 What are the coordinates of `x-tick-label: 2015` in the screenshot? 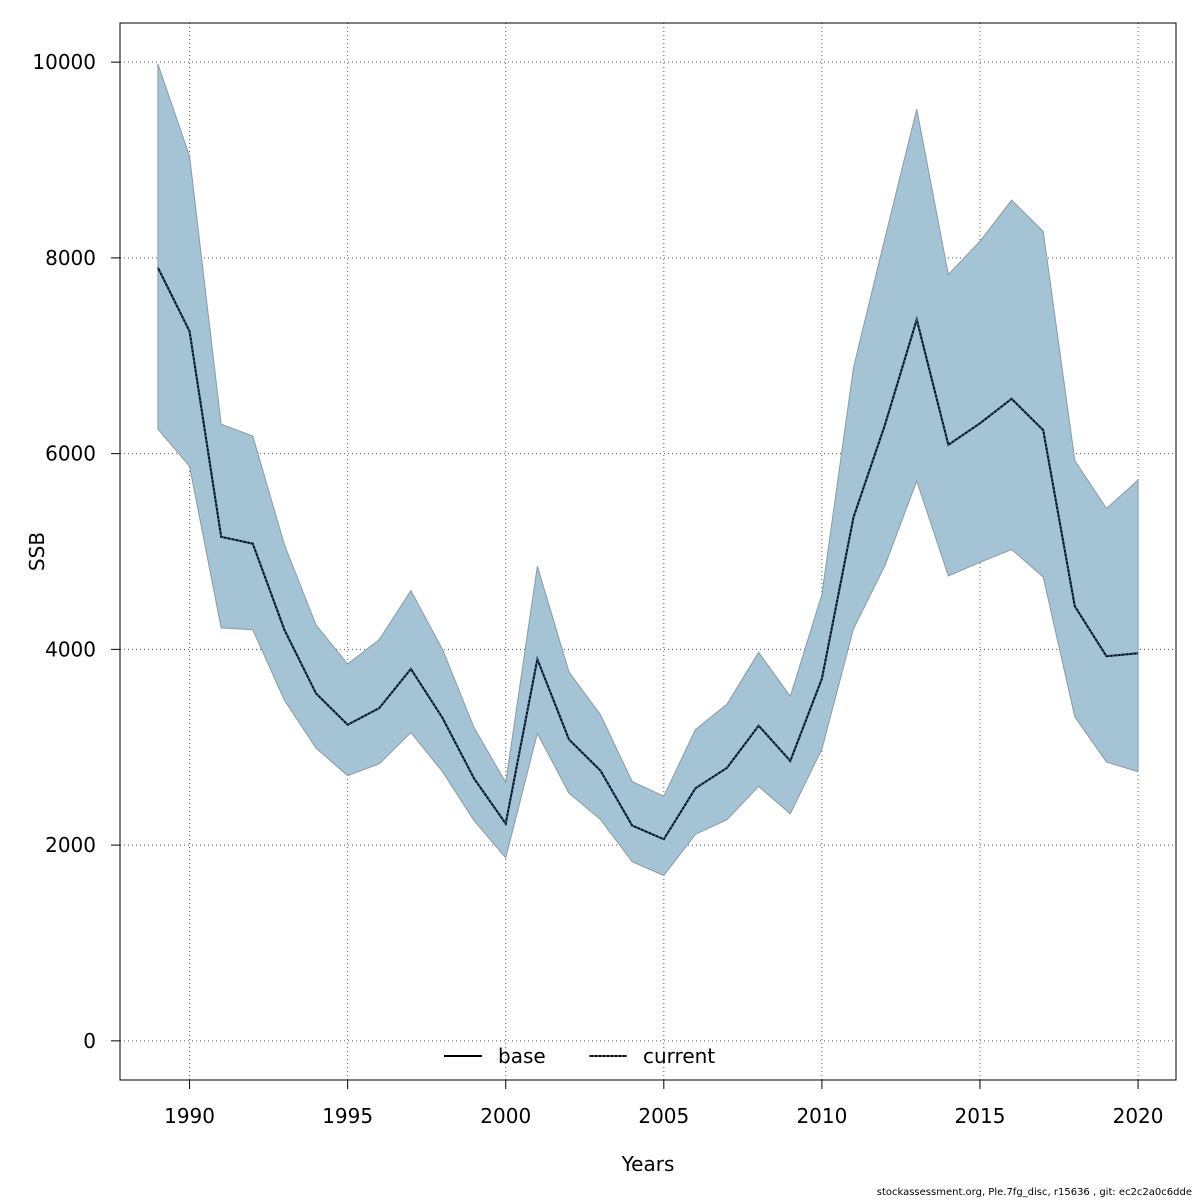 It's located at (980, 1116).